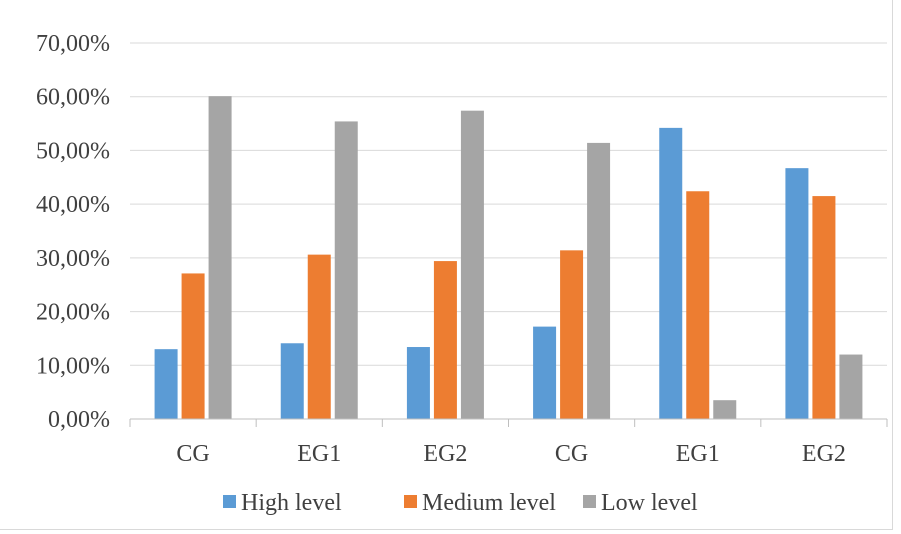 The width and height of the screenshot is (901, 534). What do you see at coordinates (73, 313) in the screenshot?
I see `y-tick-label: 20,00%` at bounding box center [73, 313].